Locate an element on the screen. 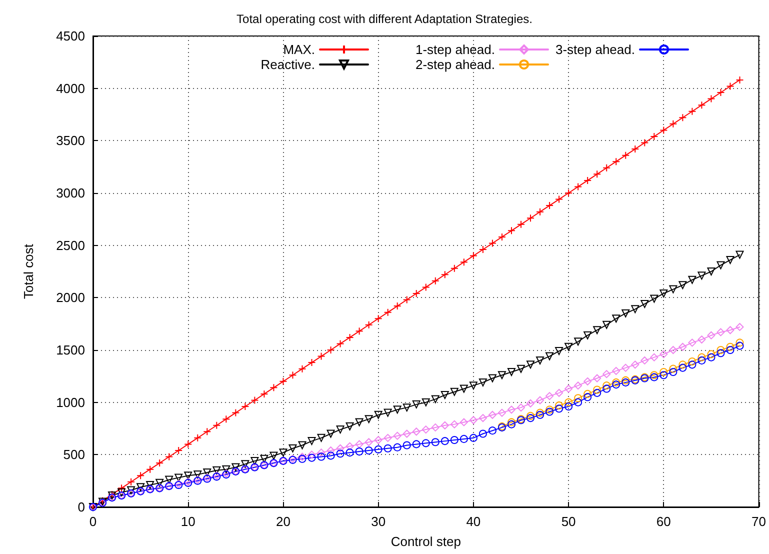  x-tick-label: 50 is located at coordinates (568, 521).